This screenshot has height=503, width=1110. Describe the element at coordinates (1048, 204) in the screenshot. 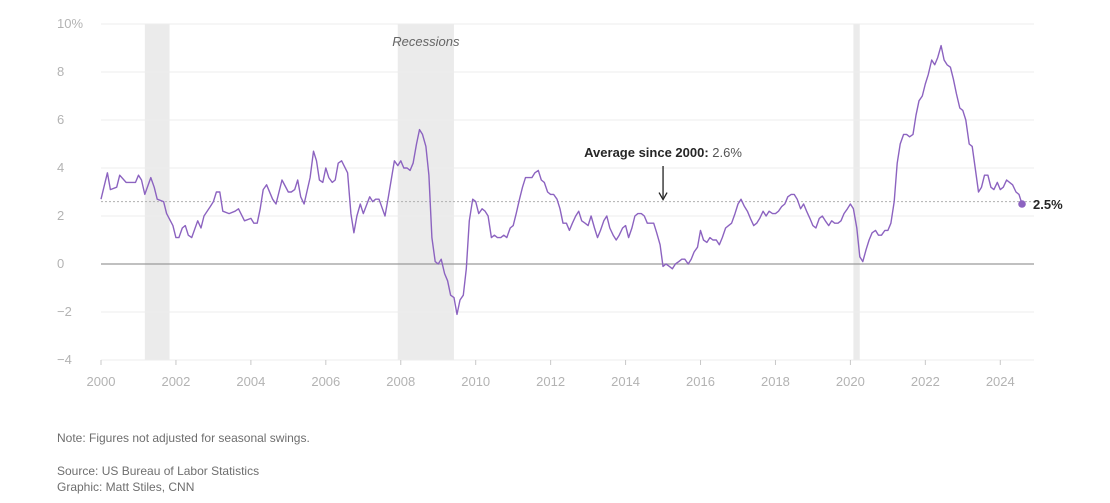

I see `latest-value-label: 2.5%` at that location.